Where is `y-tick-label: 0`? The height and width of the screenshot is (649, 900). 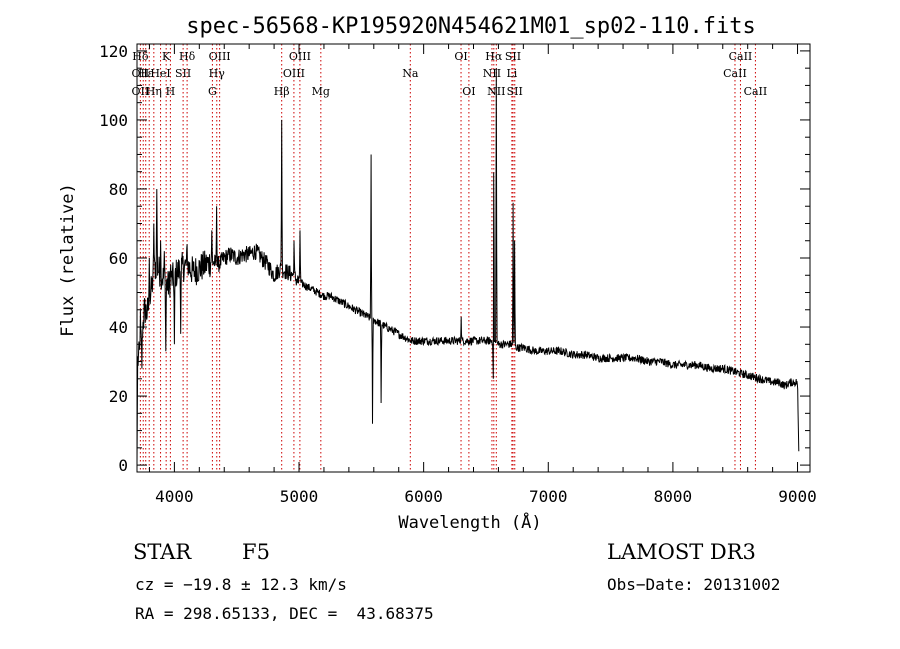 y-tick-label: 0 is located at coordinates (123, 465).